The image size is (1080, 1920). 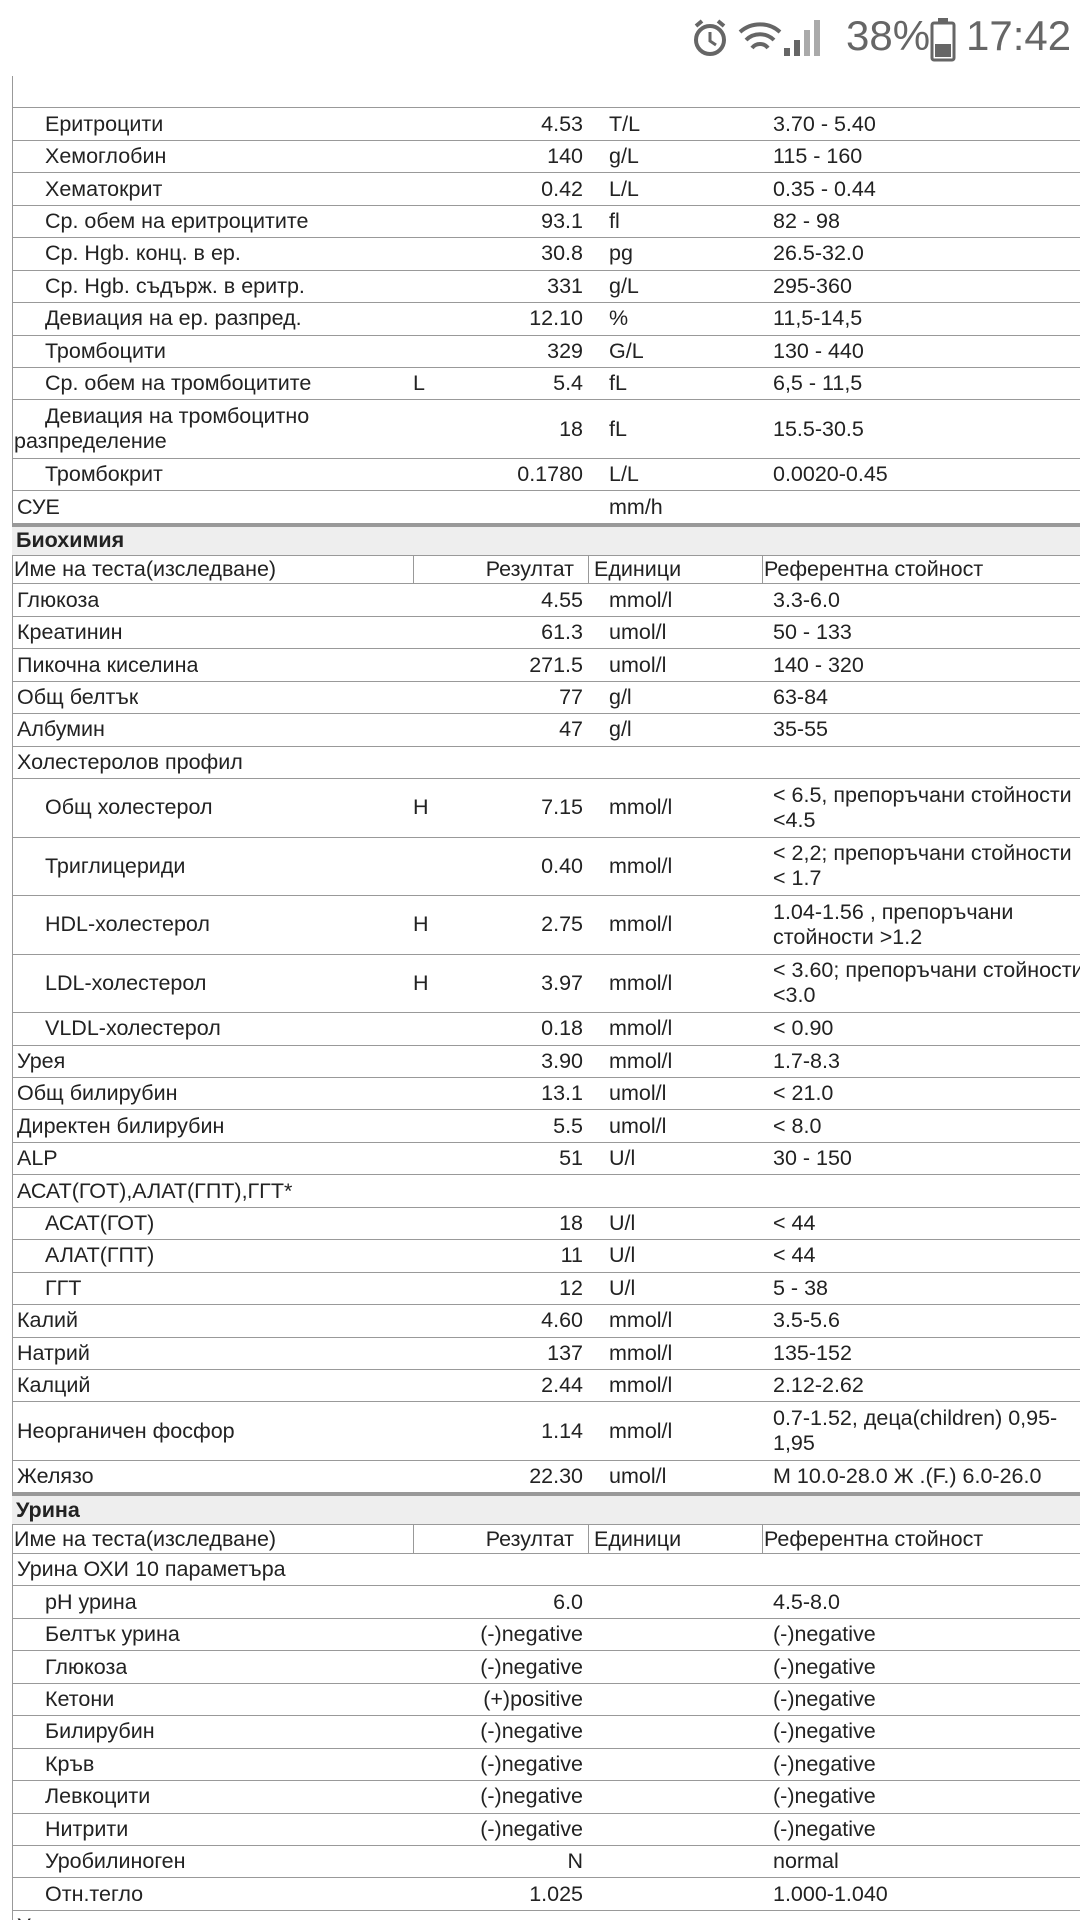 I want to click on table-row: Калий 4.60 mmol/l 3.5-5.6, so click(x=546, y=1321).